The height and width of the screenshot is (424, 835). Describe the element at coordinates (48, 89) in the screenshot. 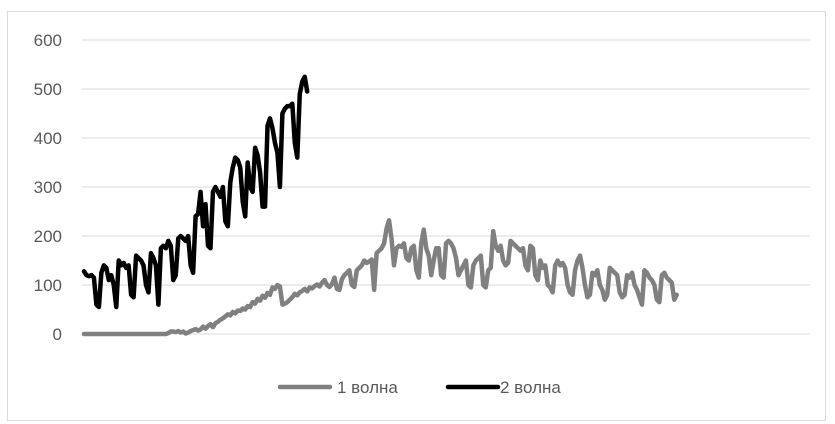

I see `y-tick-label: 500` at that location.